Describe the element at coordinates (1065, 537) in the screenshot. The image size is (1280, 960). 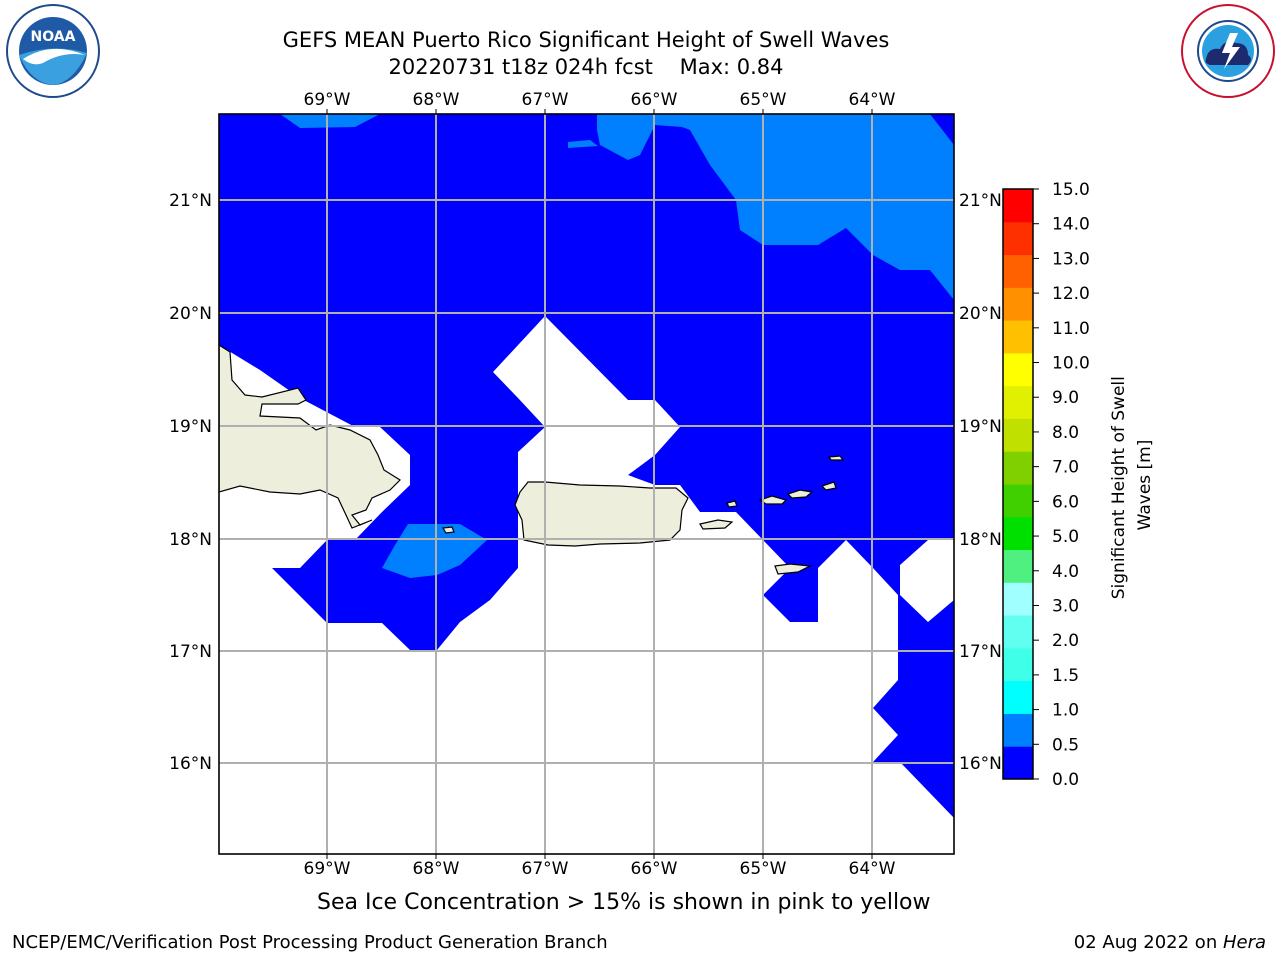
I see `colorbar-tick-label: 5.0` at that location.